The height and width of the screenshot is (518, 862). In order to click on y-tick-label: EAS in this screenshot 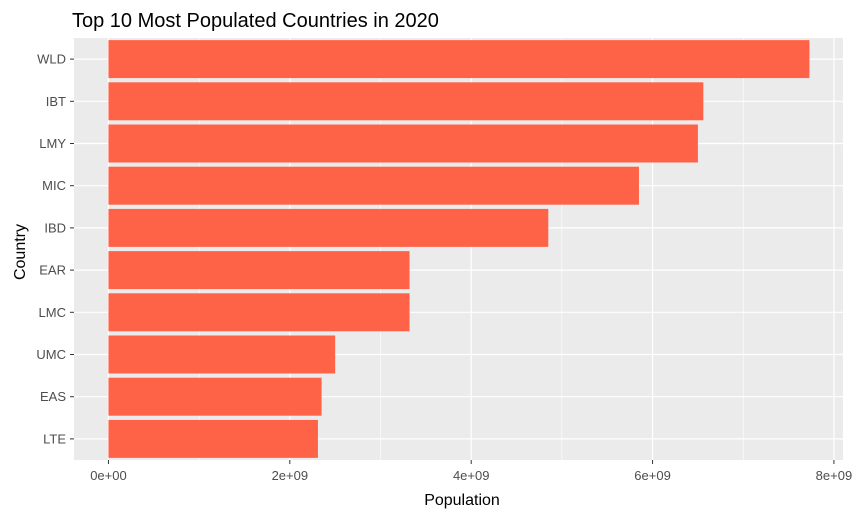, I will do `click(53, 396)`.